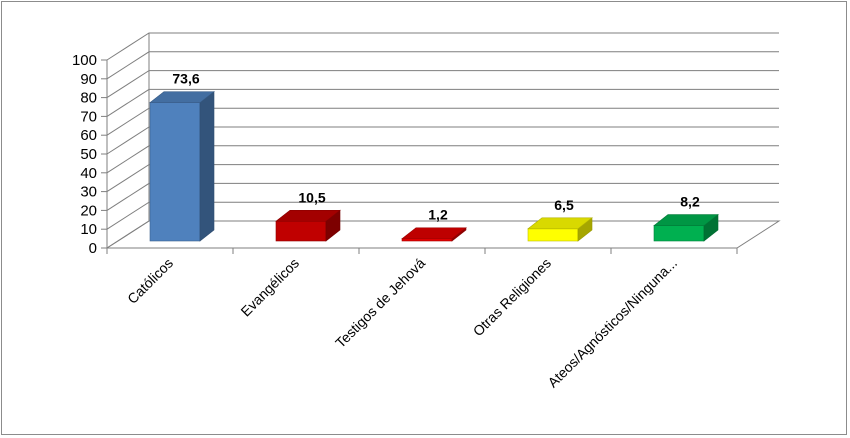 The height and width of the screenshot is (438, 850). What do you see at coordinates (88, 173) in the screenshot?
I see `y-tick-label: 40` at bounding box center [88, 173].